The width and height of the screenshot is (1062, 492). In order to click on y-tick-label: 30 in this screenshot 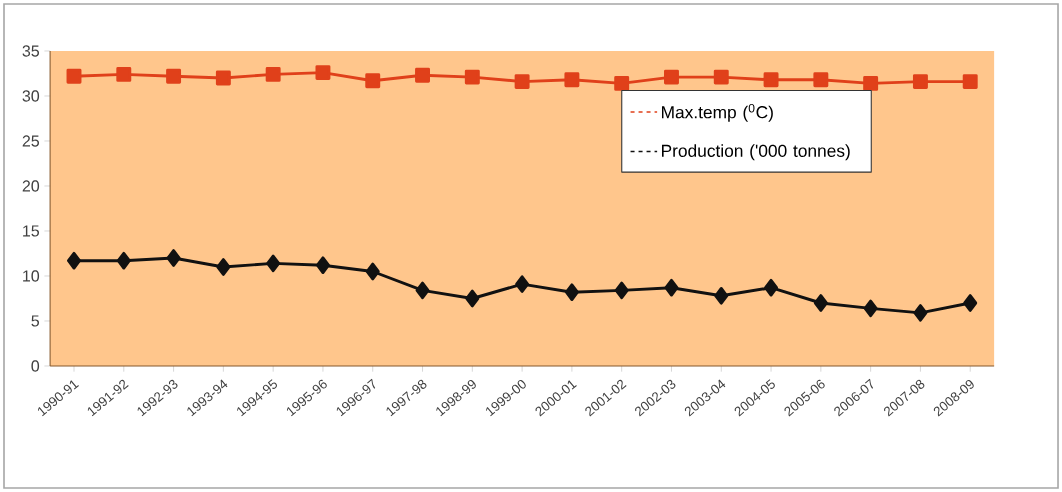, I will do `click(31, 96)`.